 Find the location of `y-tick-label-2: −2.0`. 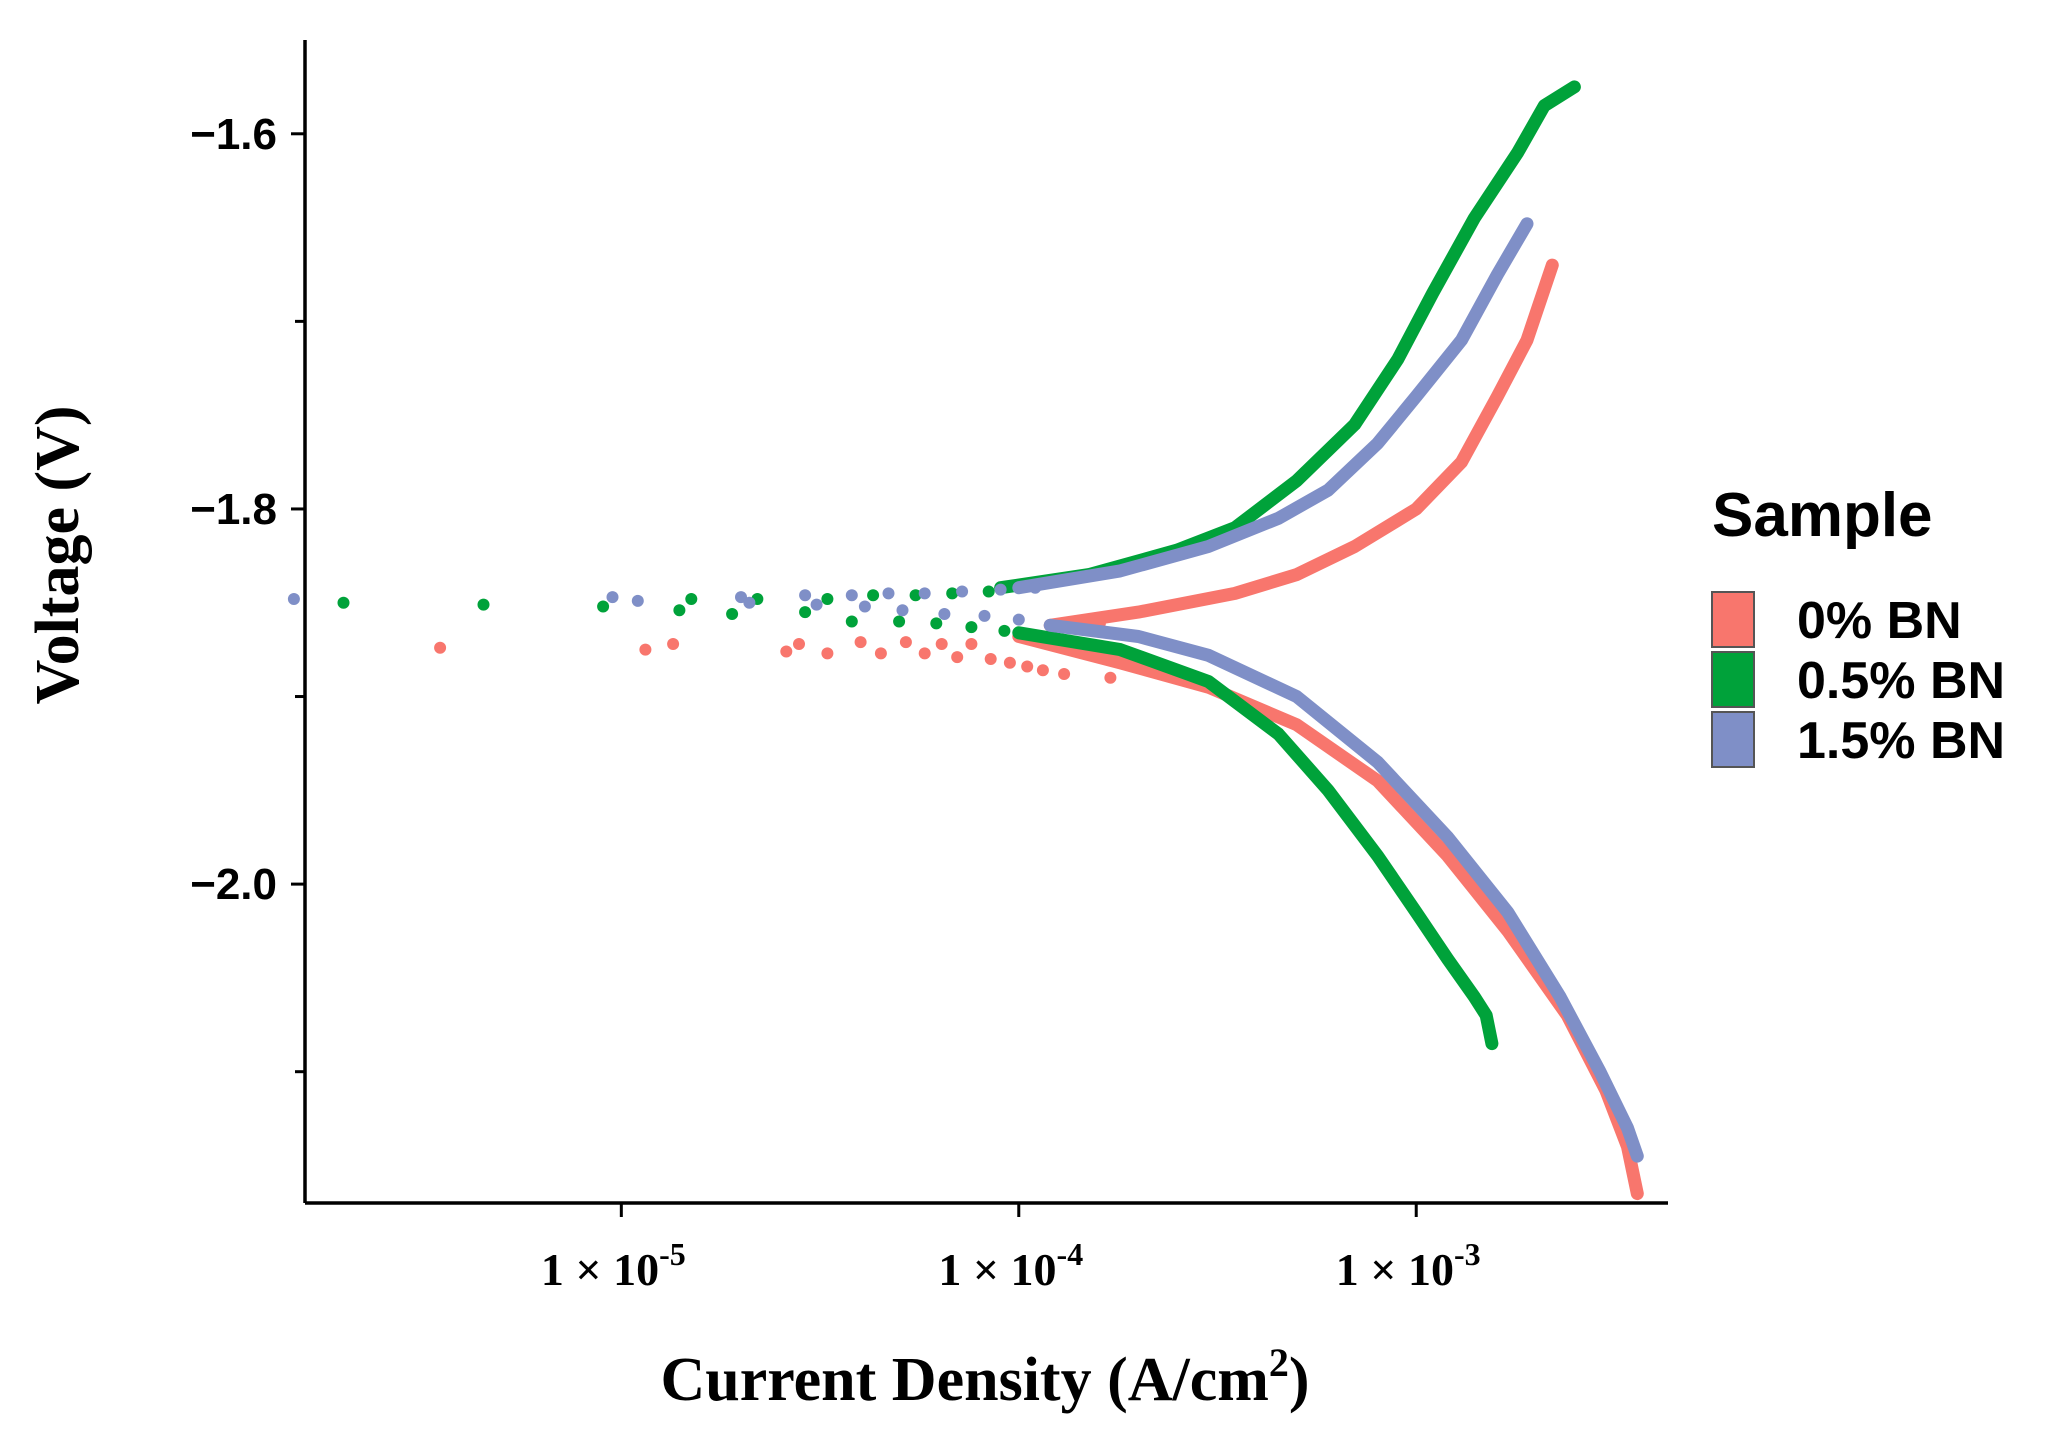

y-tick-label-2: −2.0 is located at coordinates (233, 884).